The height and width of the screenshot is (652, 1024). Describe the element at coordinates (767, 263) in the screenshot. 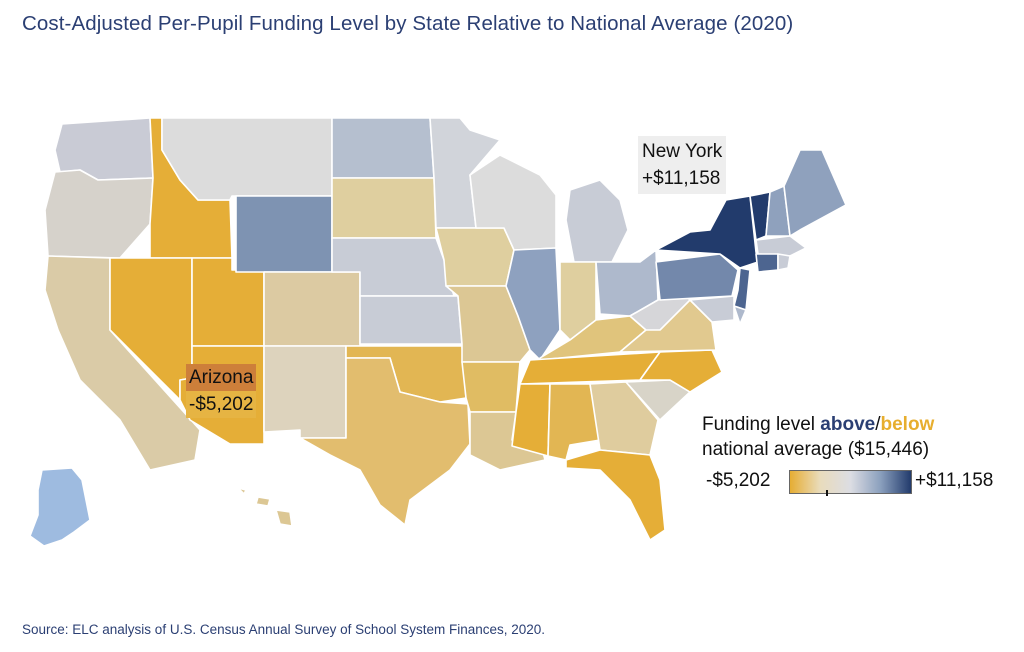

I see `state-CT` at that location.